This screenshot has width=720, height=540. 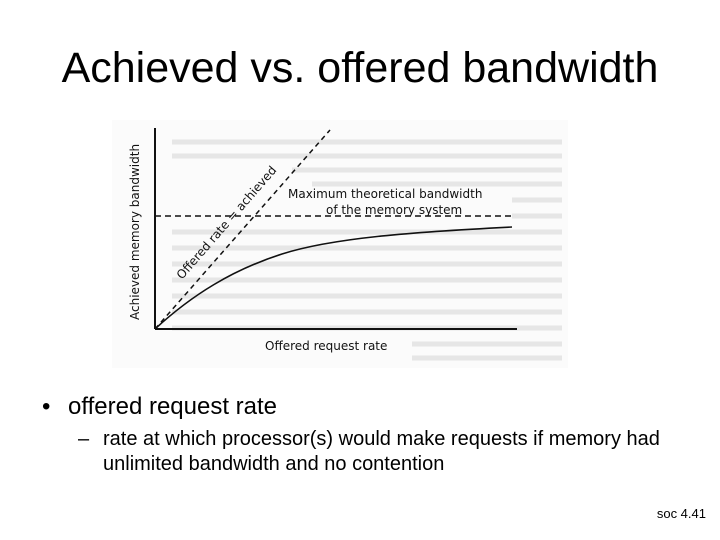 I want to click on slide-title: Achieved vs. offered bandwidth, so click(x=360, y=68).